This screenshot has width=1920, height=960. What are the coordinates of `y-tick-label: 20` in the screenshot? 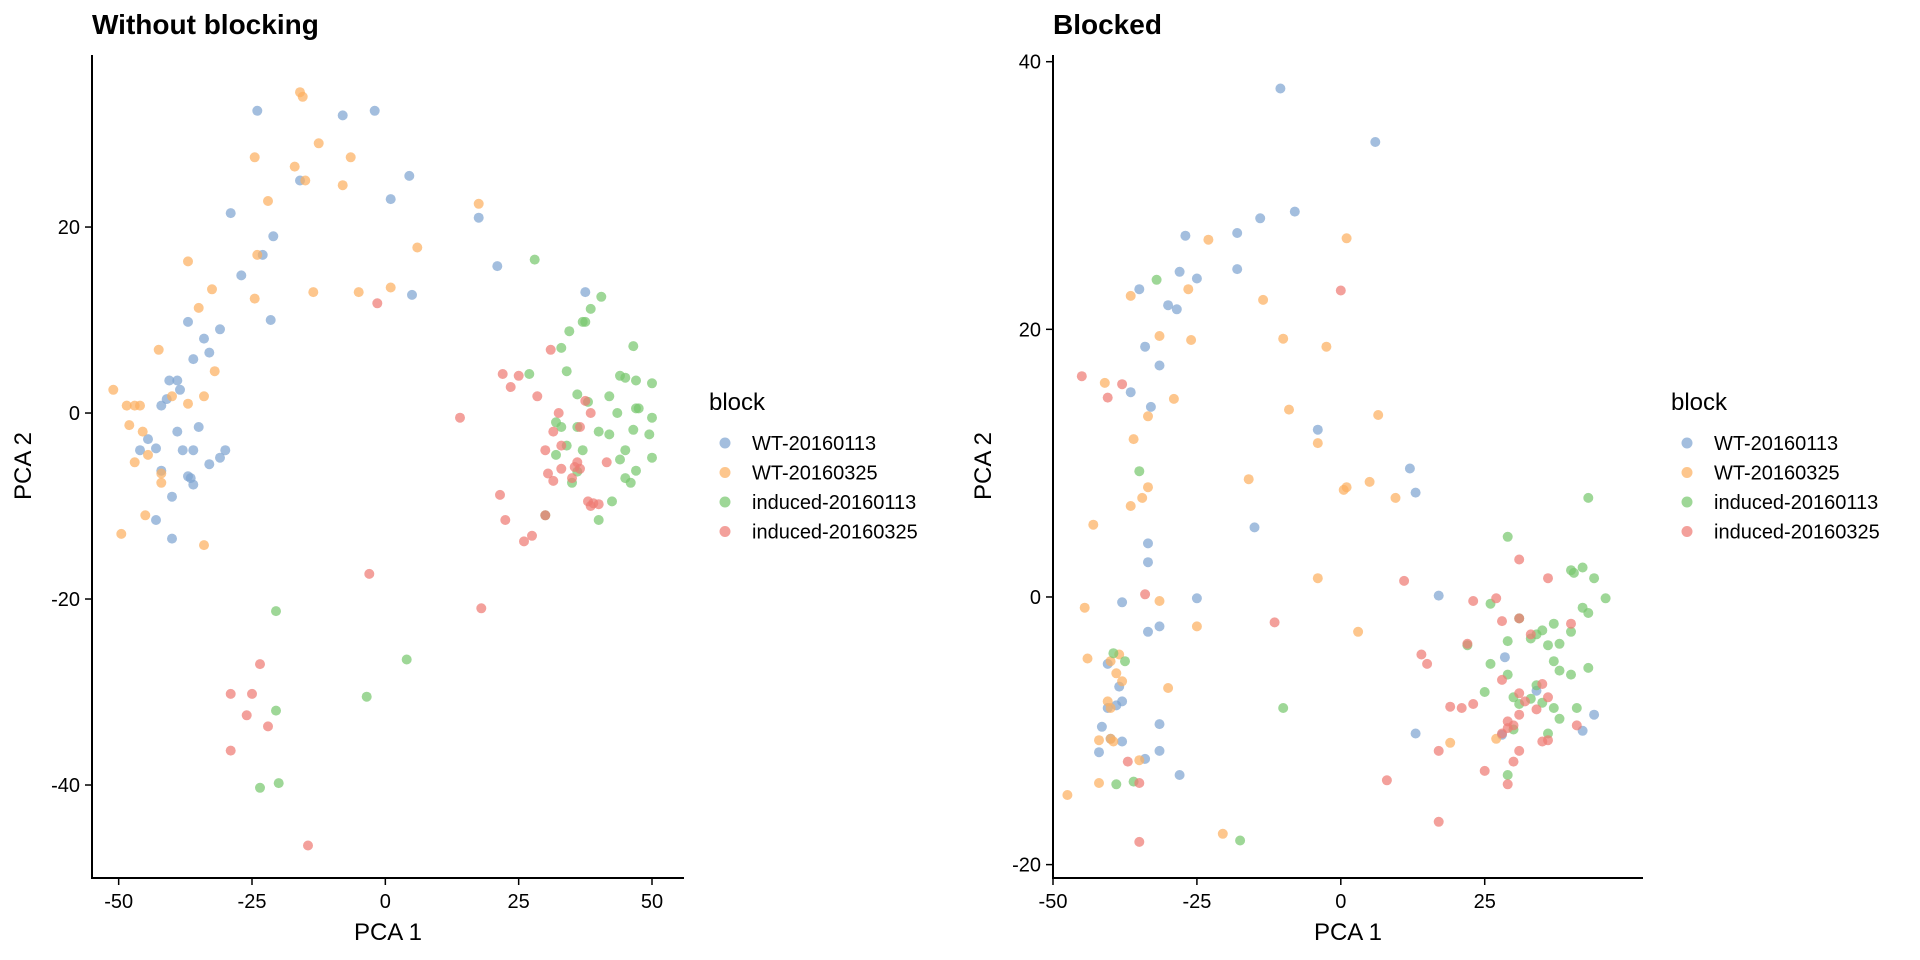 It's located at (1030, 330).